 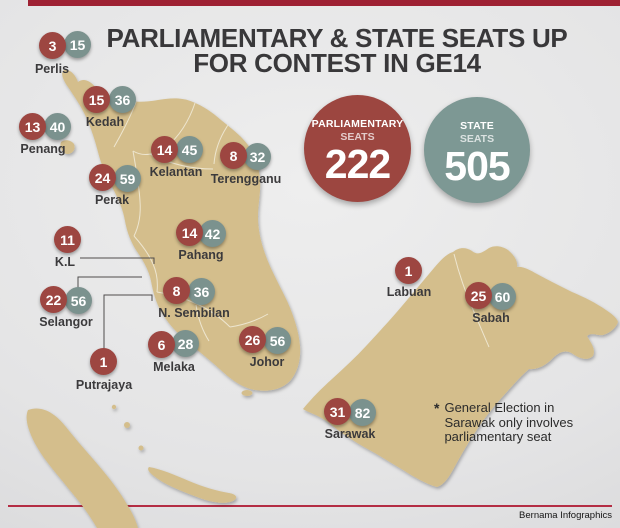 I want to click on credit-text: Bernama Infographics, so click(x=565, y=515).